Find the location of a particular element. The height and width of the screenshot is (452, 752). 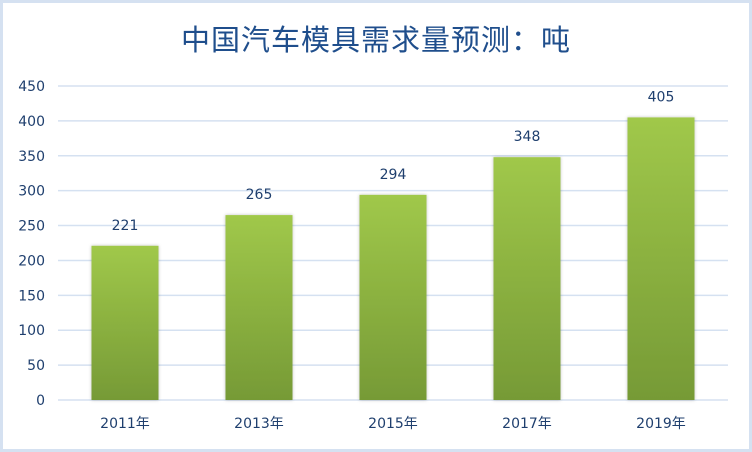

data-label: 348 is located at coordinates (527, 137).